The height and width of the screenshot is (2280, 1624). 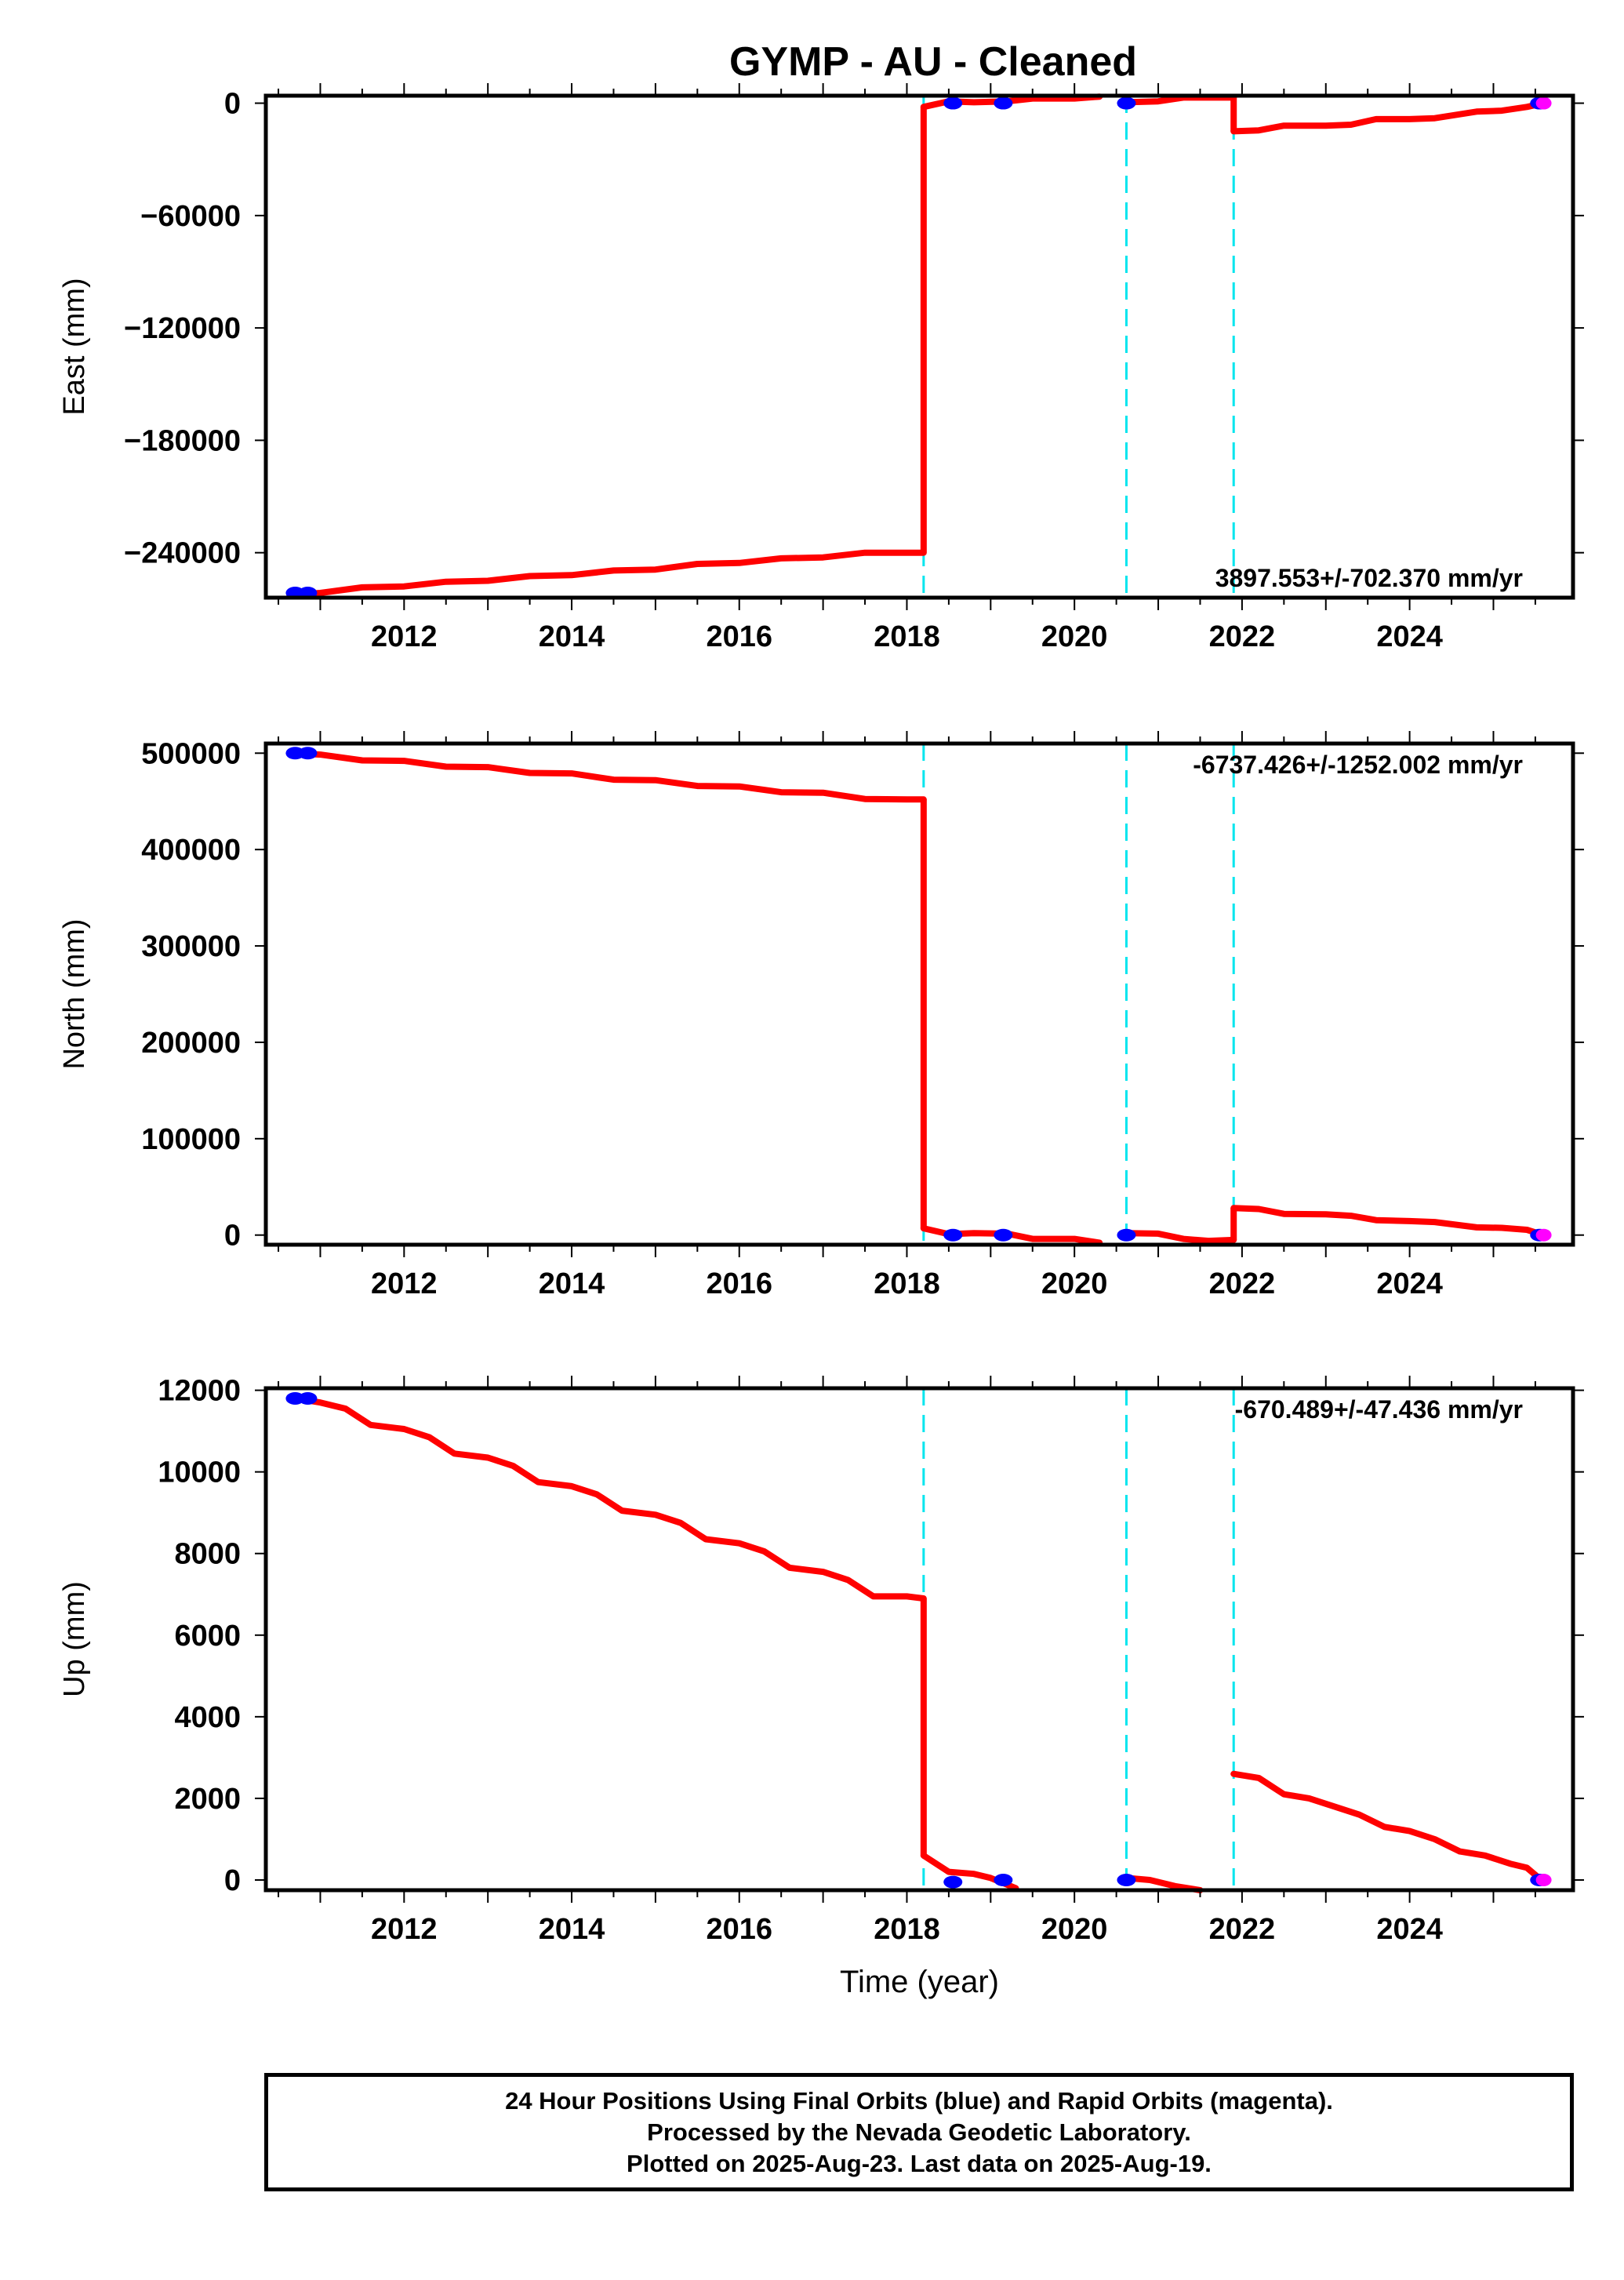 I want to click on y-axis-label: Up (mm), so click(x=75, y=1639).